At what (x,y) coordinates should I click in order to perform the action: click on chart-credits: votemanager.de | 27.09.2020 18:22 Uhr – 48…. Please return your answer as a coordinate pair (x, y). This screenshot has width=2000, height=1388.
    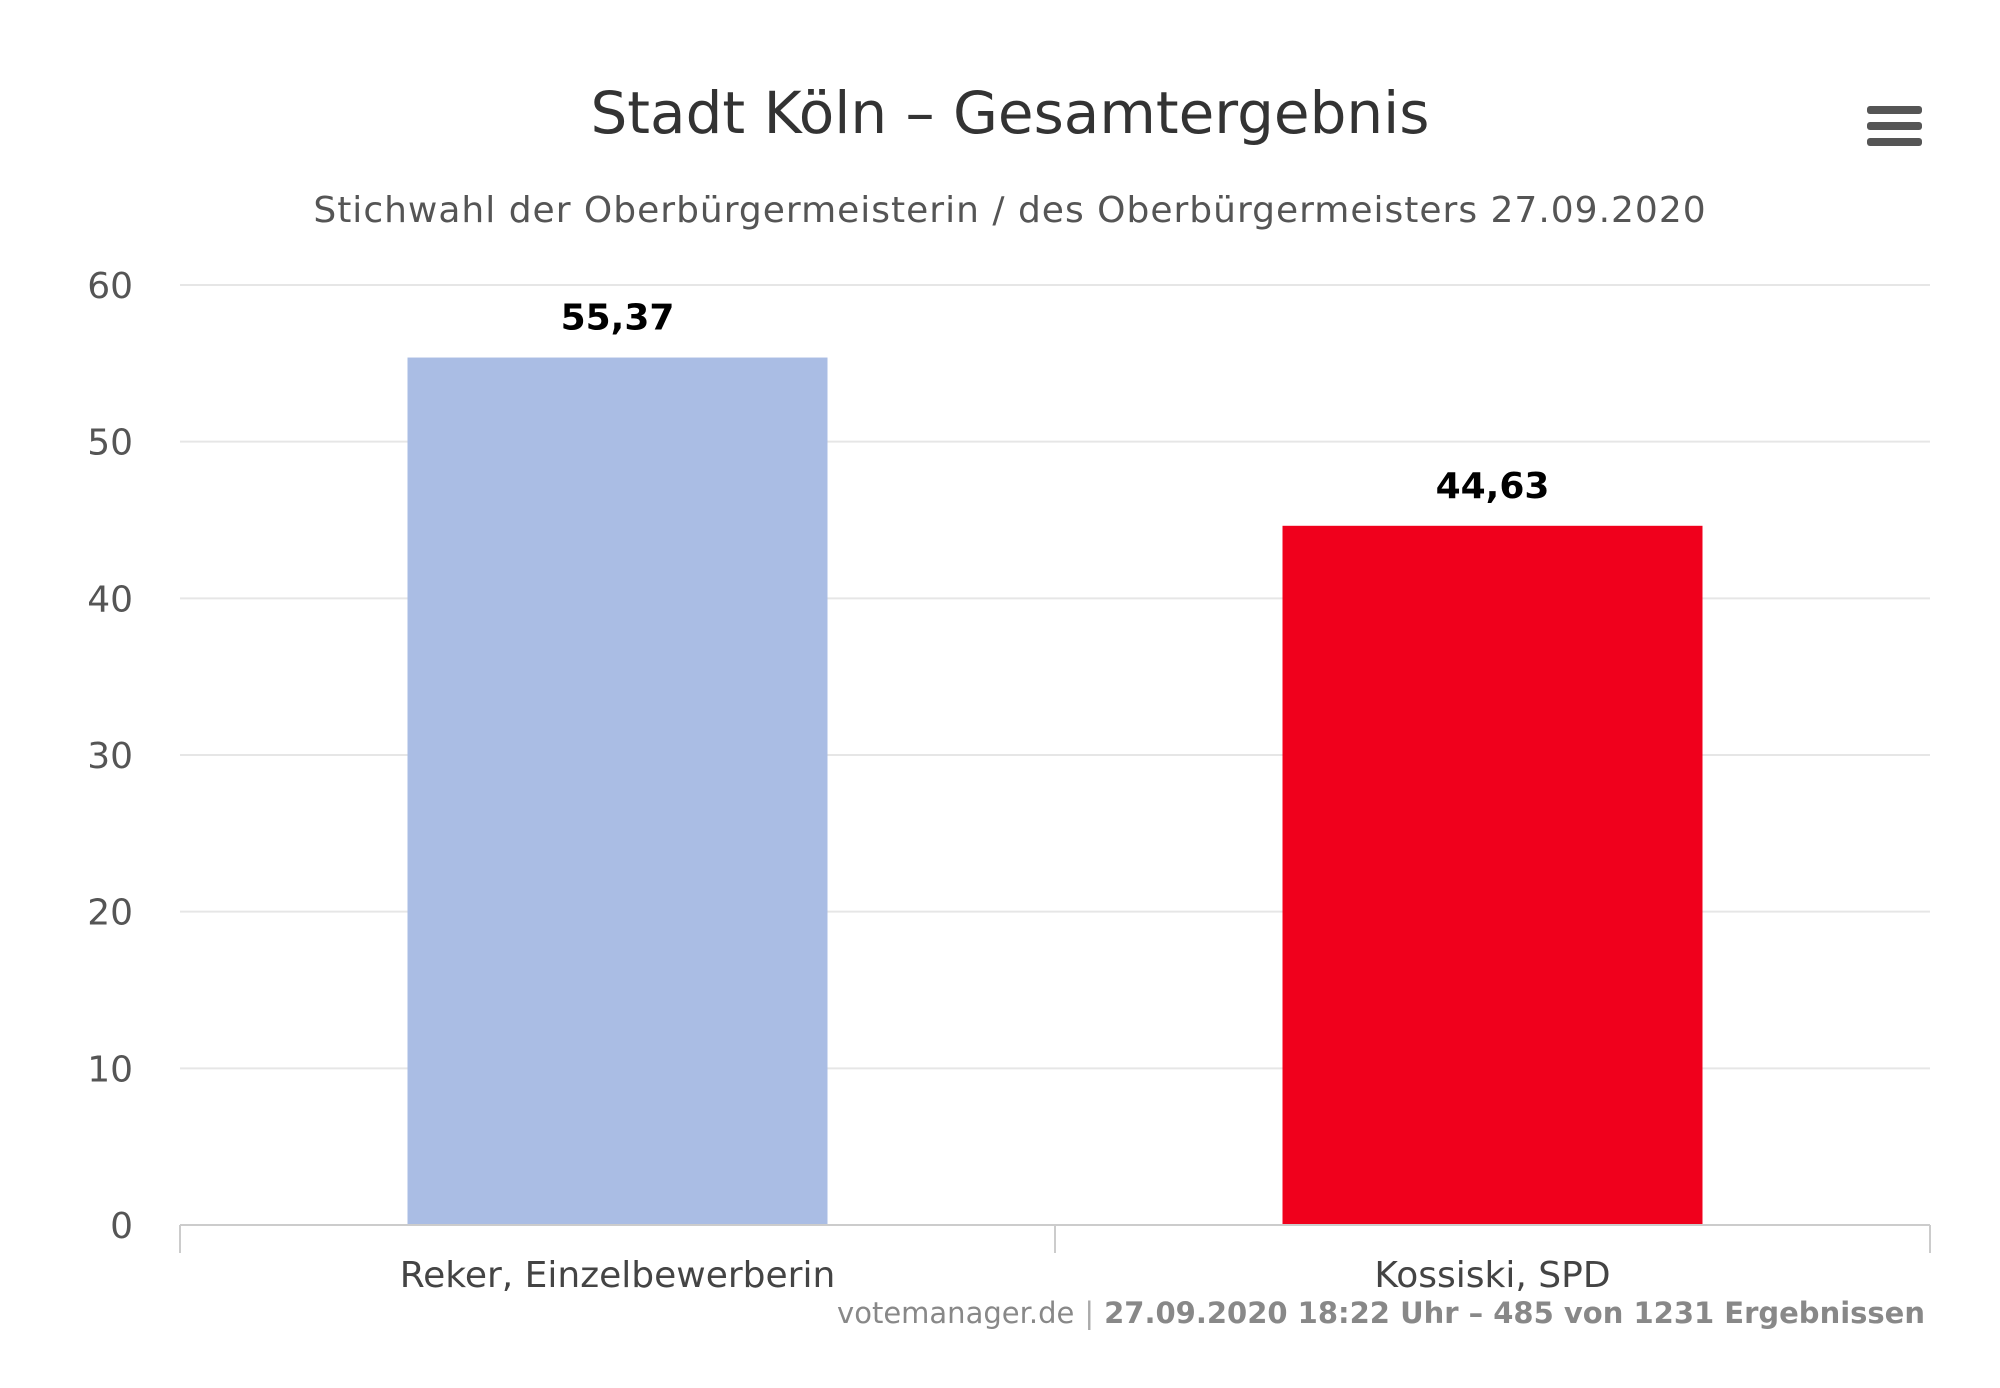
    Looking at the image, I should click on (1381, 1313).